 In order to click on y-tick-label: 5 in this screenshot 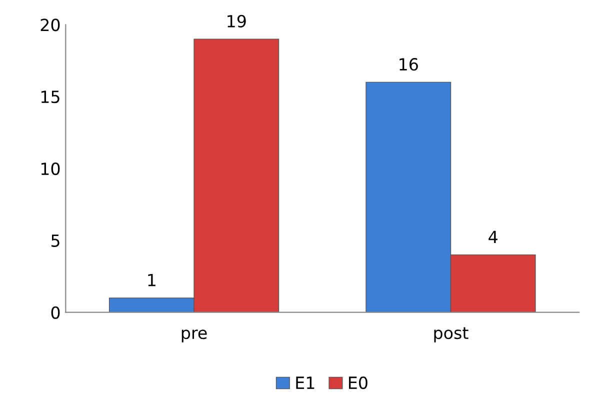, I will do `click(55, 241)`.